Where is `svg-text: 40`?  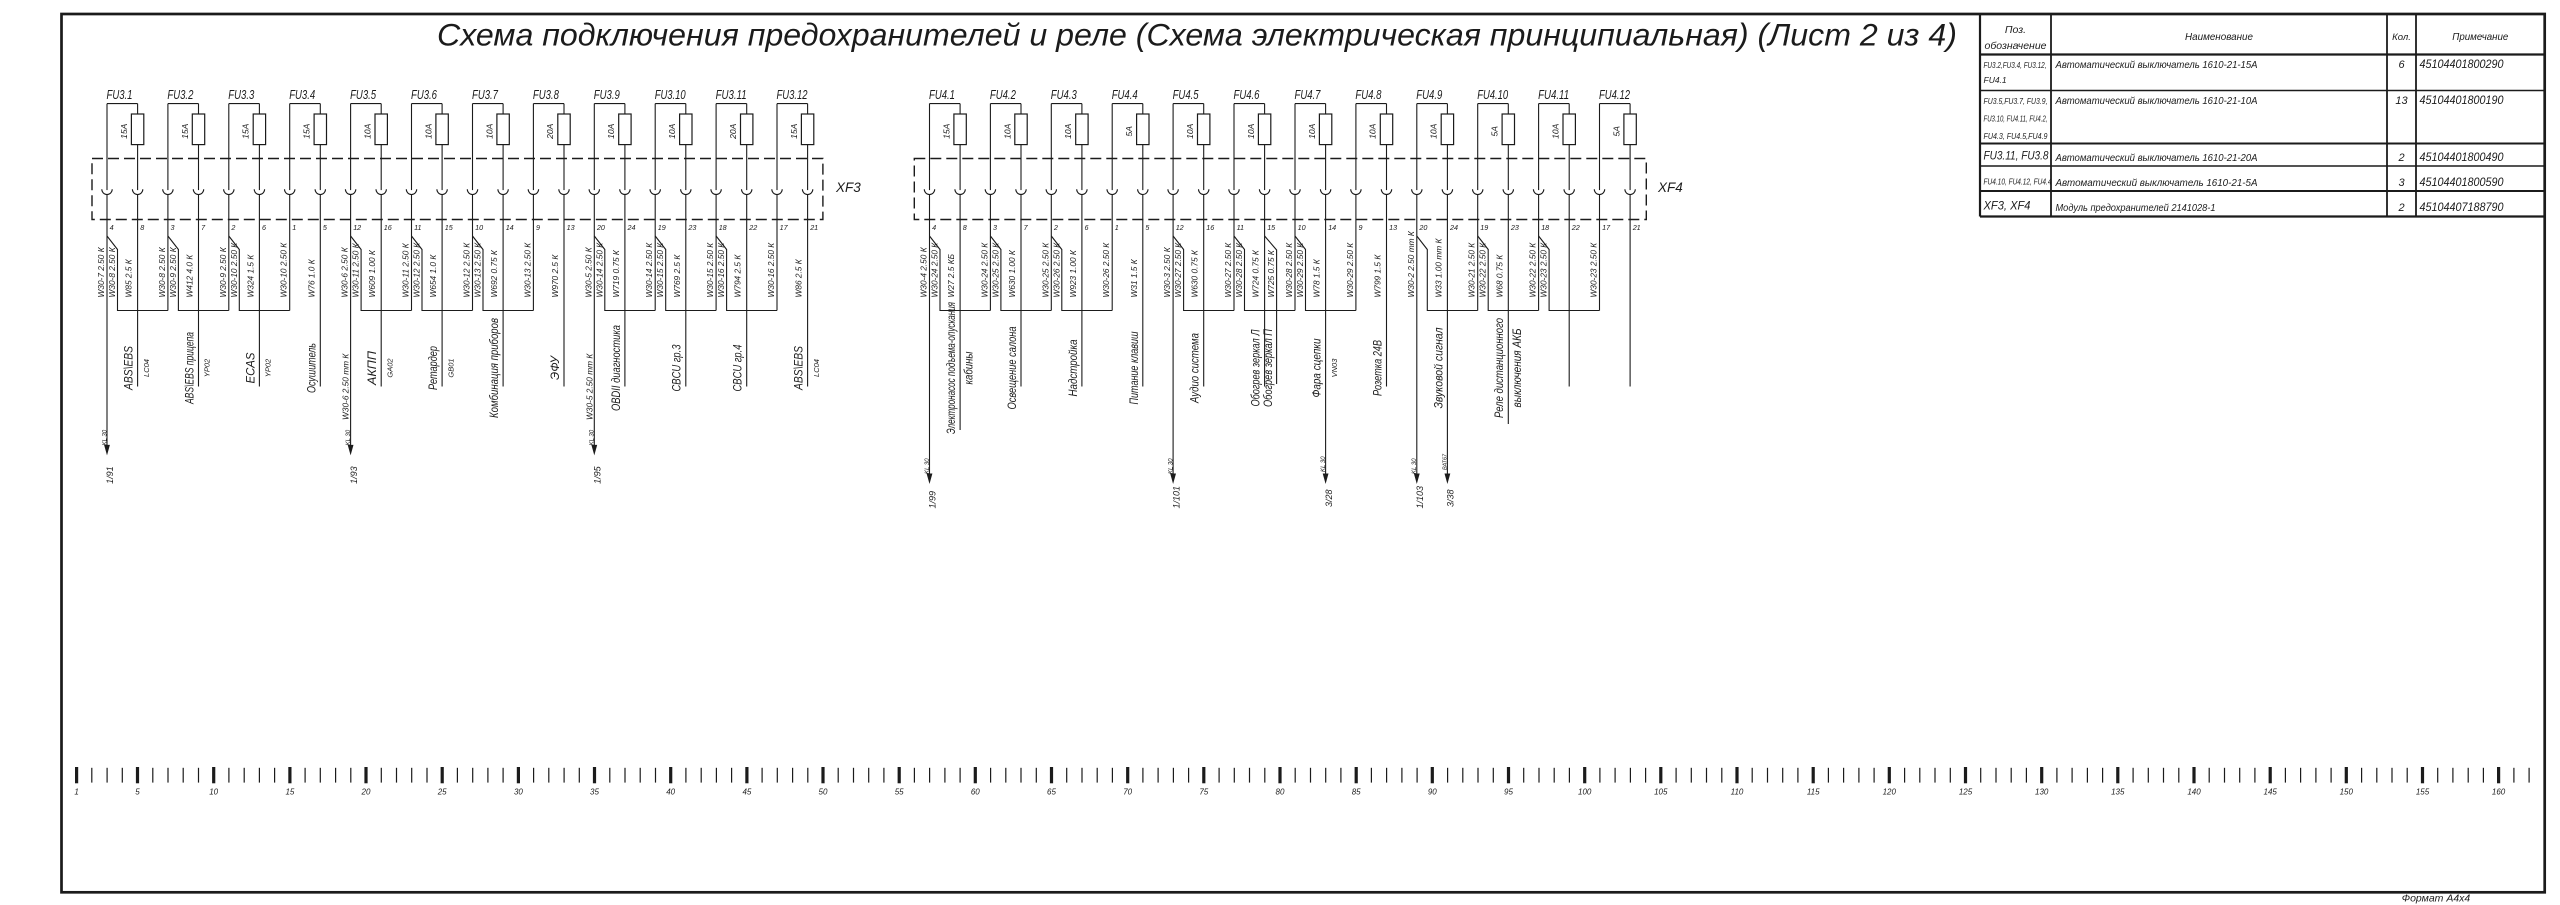
svg-text: 40 is located at coordinates (670, 792).